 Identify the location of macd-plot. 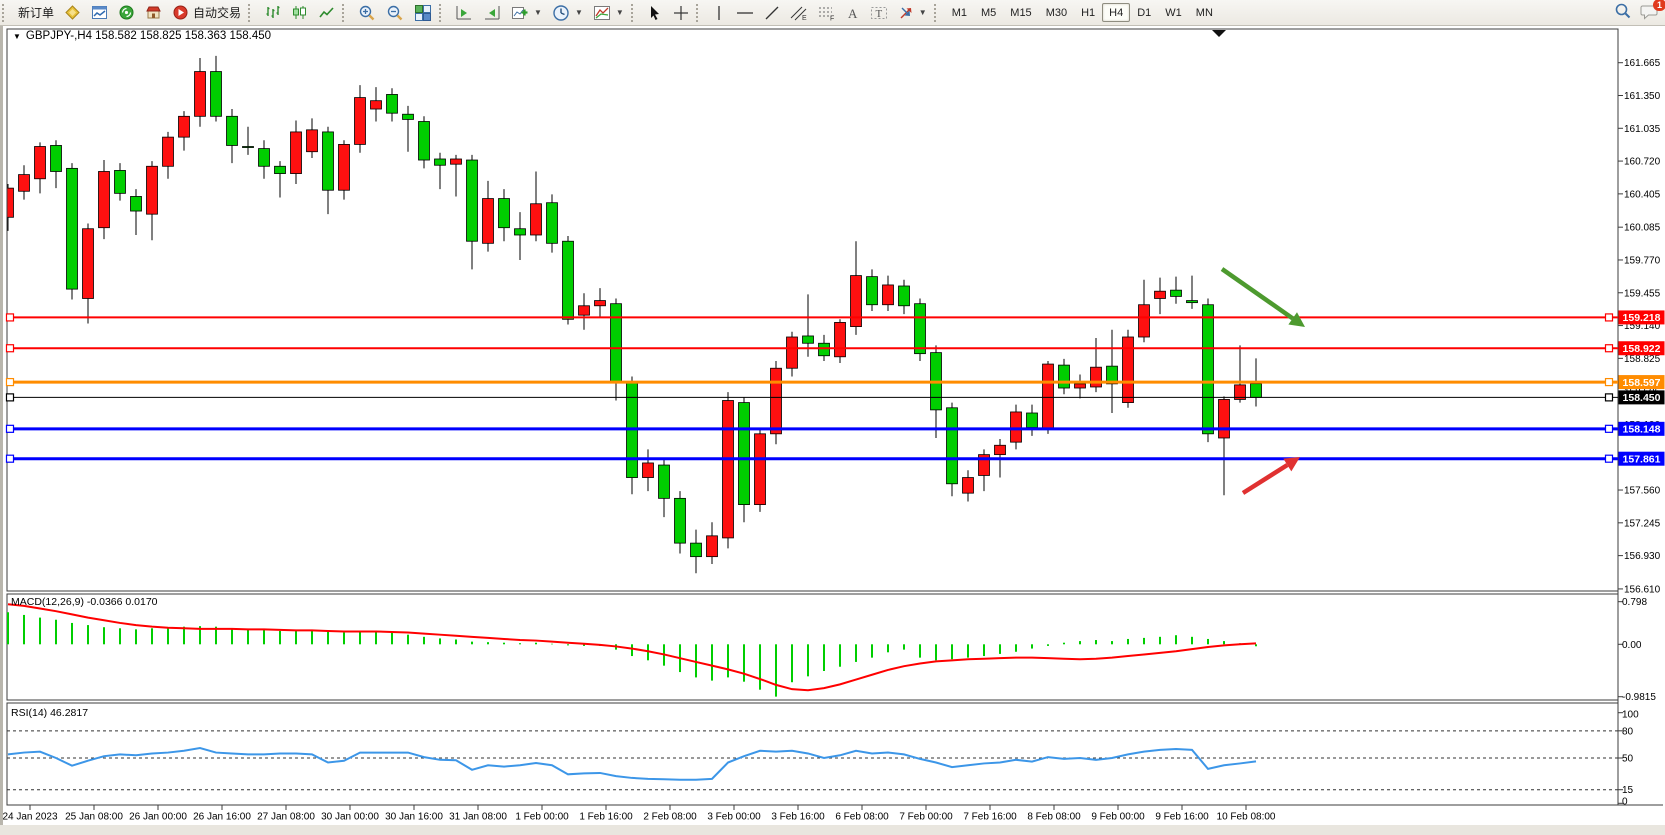
(632, 650).